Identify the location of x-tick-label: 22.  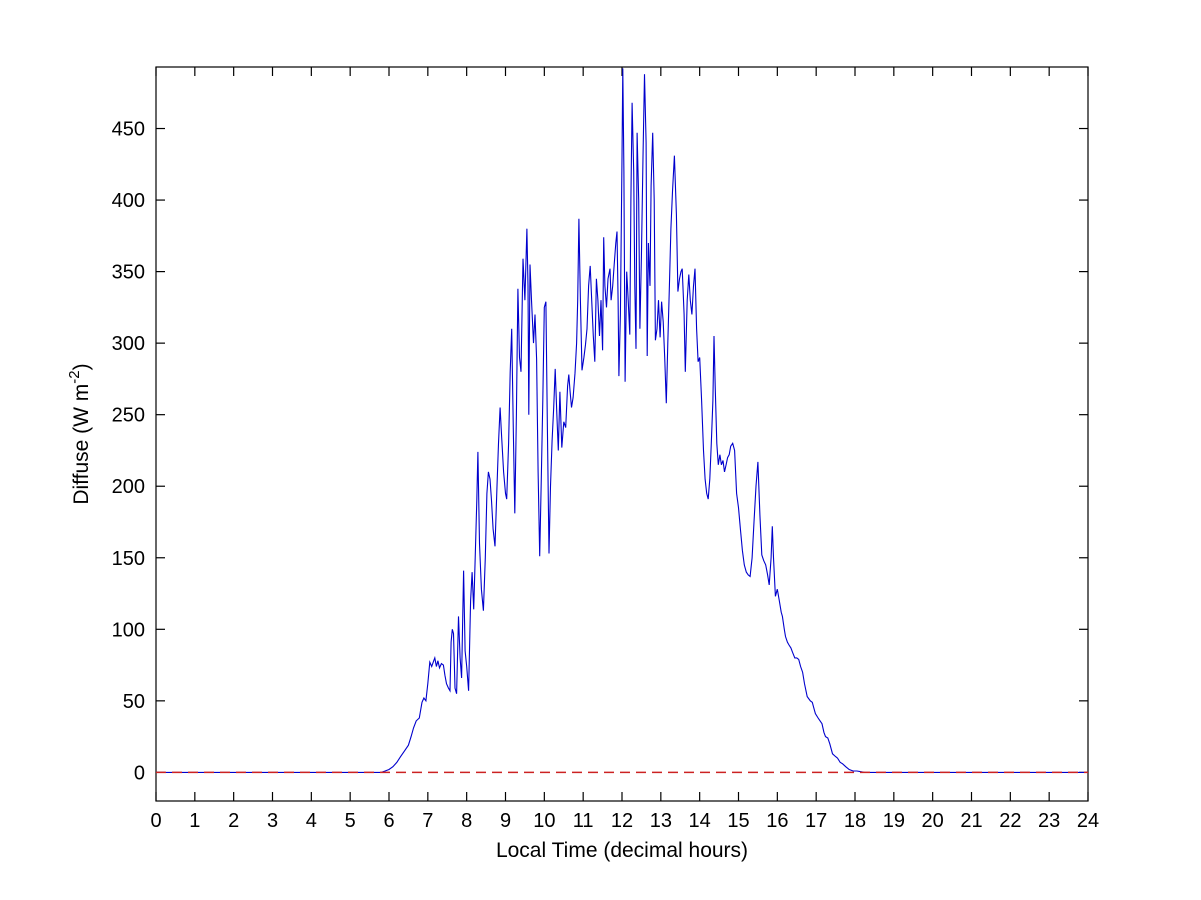
(1010, 821).